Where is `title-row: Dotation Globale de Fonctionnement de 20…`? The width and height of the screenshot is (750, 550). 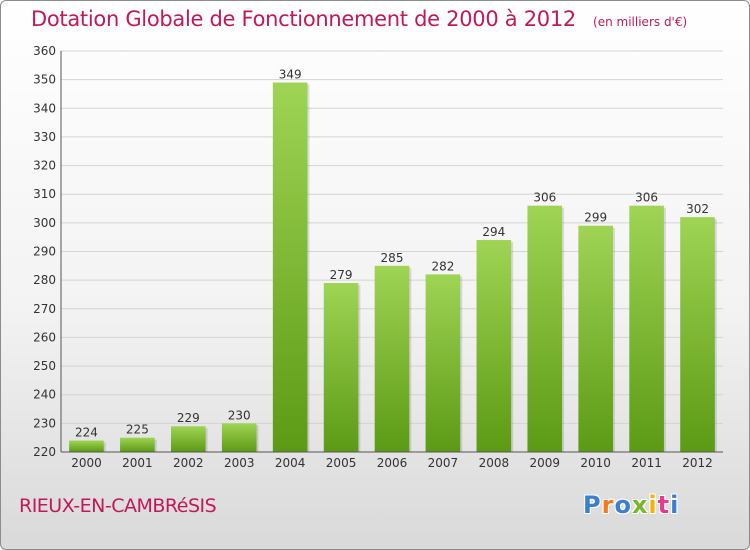
title-row: Dotation Globale de Fonctionnement de 20… is located at coordinates (359, 19).